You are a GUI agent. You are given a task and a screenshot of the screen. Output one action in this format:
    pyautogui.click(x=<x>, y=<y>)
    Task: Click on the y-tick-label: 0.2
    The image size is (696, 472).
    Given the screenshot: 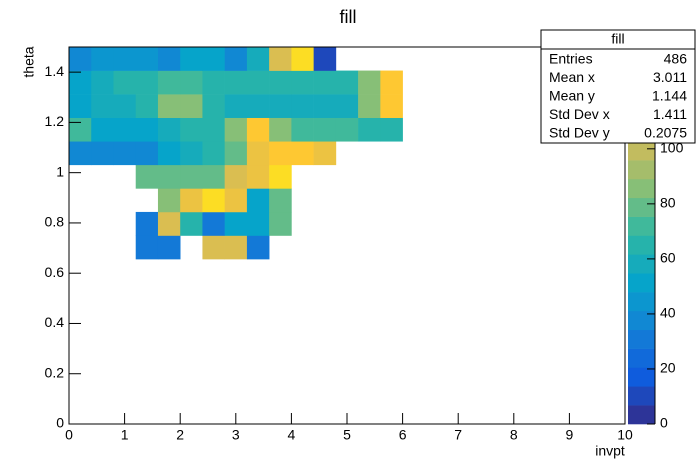 What is the action you would take?
    pyautogui.click(x=55, y=372)
    